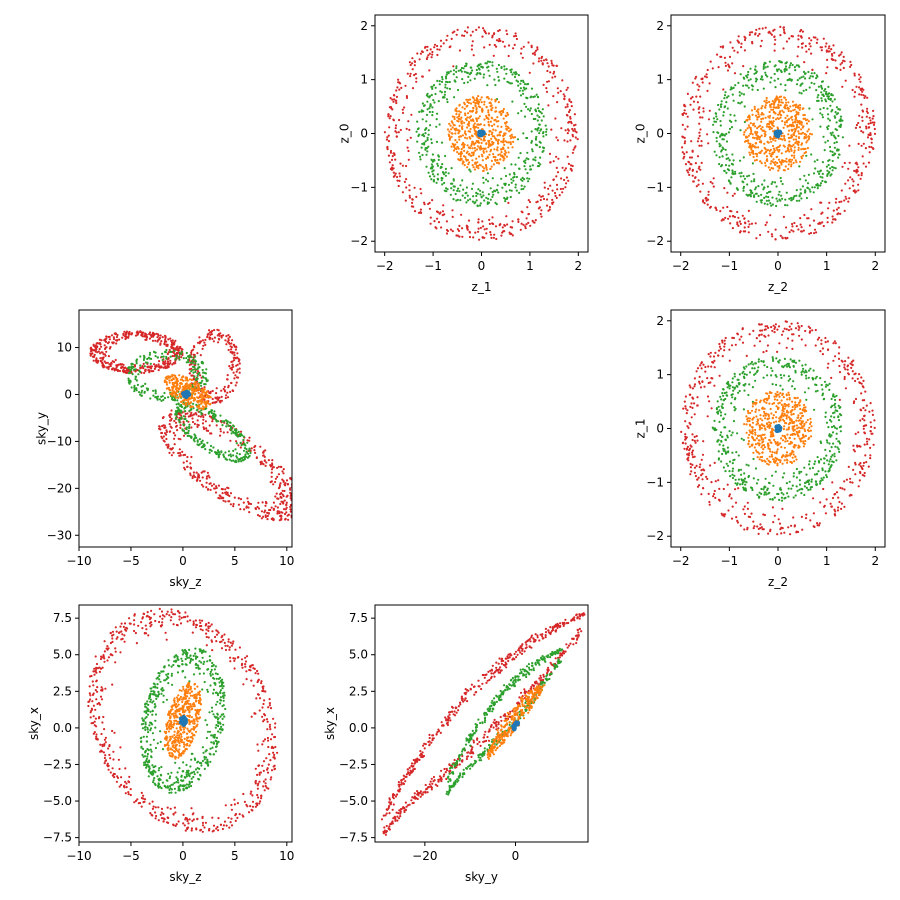 Image resolution: width=900 pixels, height=900 pixels. I want to click on x-tick-label: −1, so click(730, 266).